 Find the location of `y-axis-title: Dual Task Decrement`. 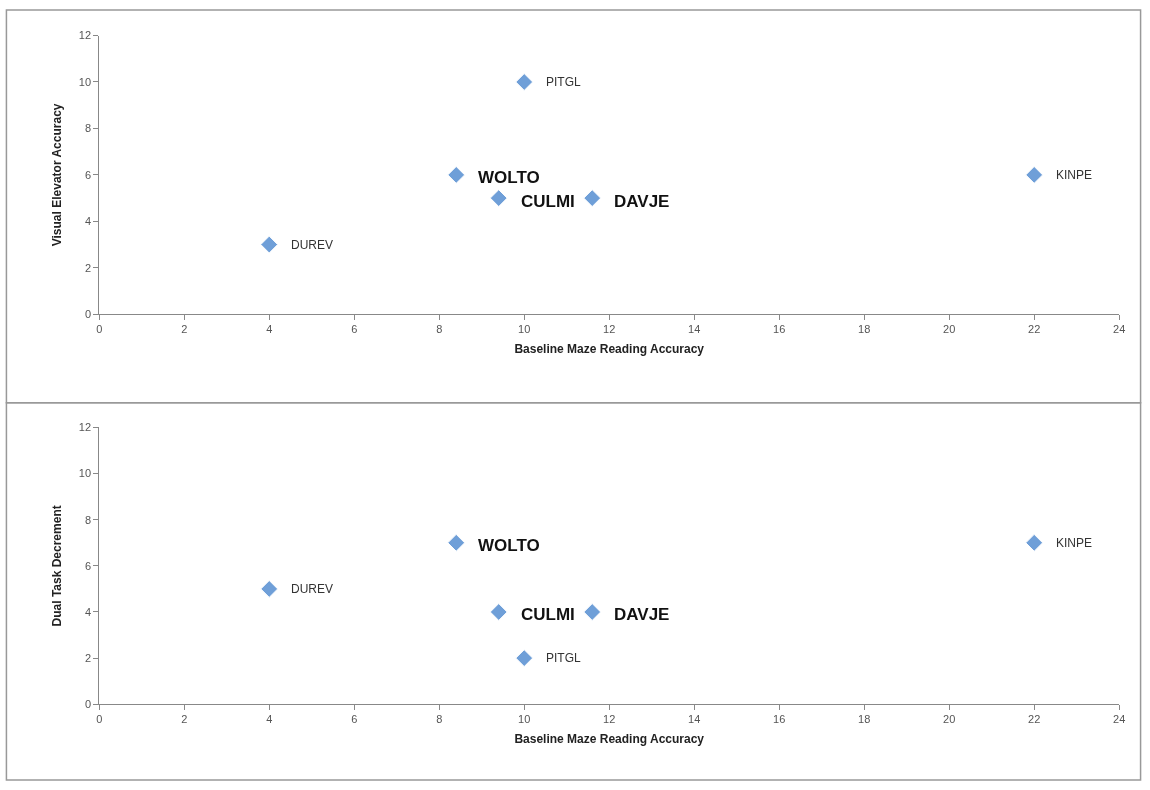

y-axis-title: Dual Task Decrement is located at coordinates (57, 566).